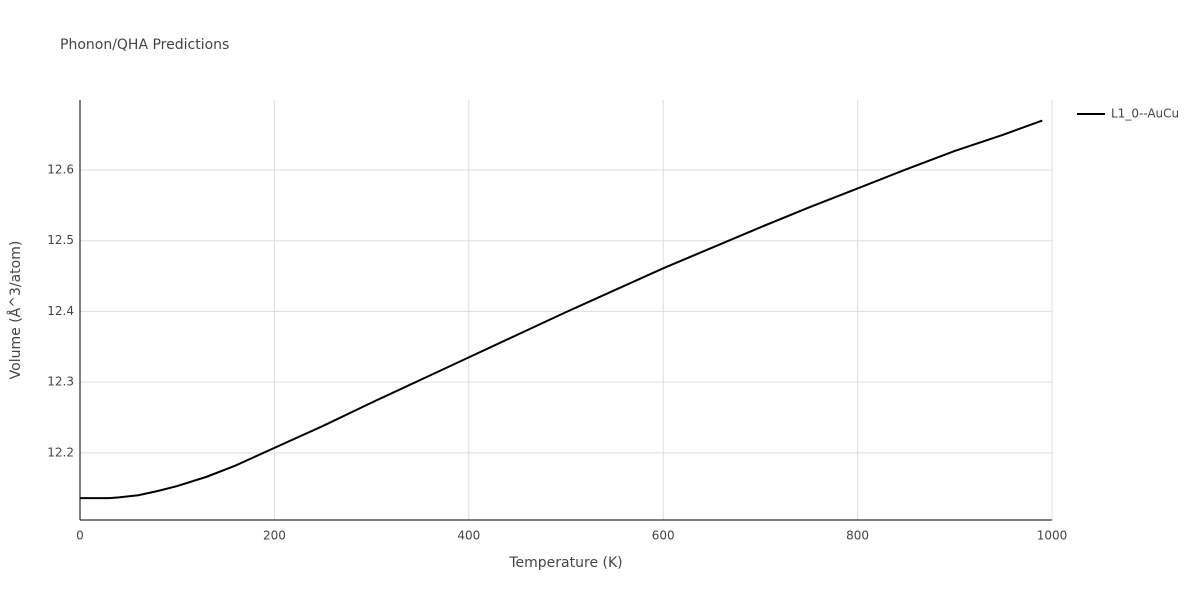  Describe the element at coordinates (663, 536) in the screenshot. I see `x-tick-label: 600` at that location.